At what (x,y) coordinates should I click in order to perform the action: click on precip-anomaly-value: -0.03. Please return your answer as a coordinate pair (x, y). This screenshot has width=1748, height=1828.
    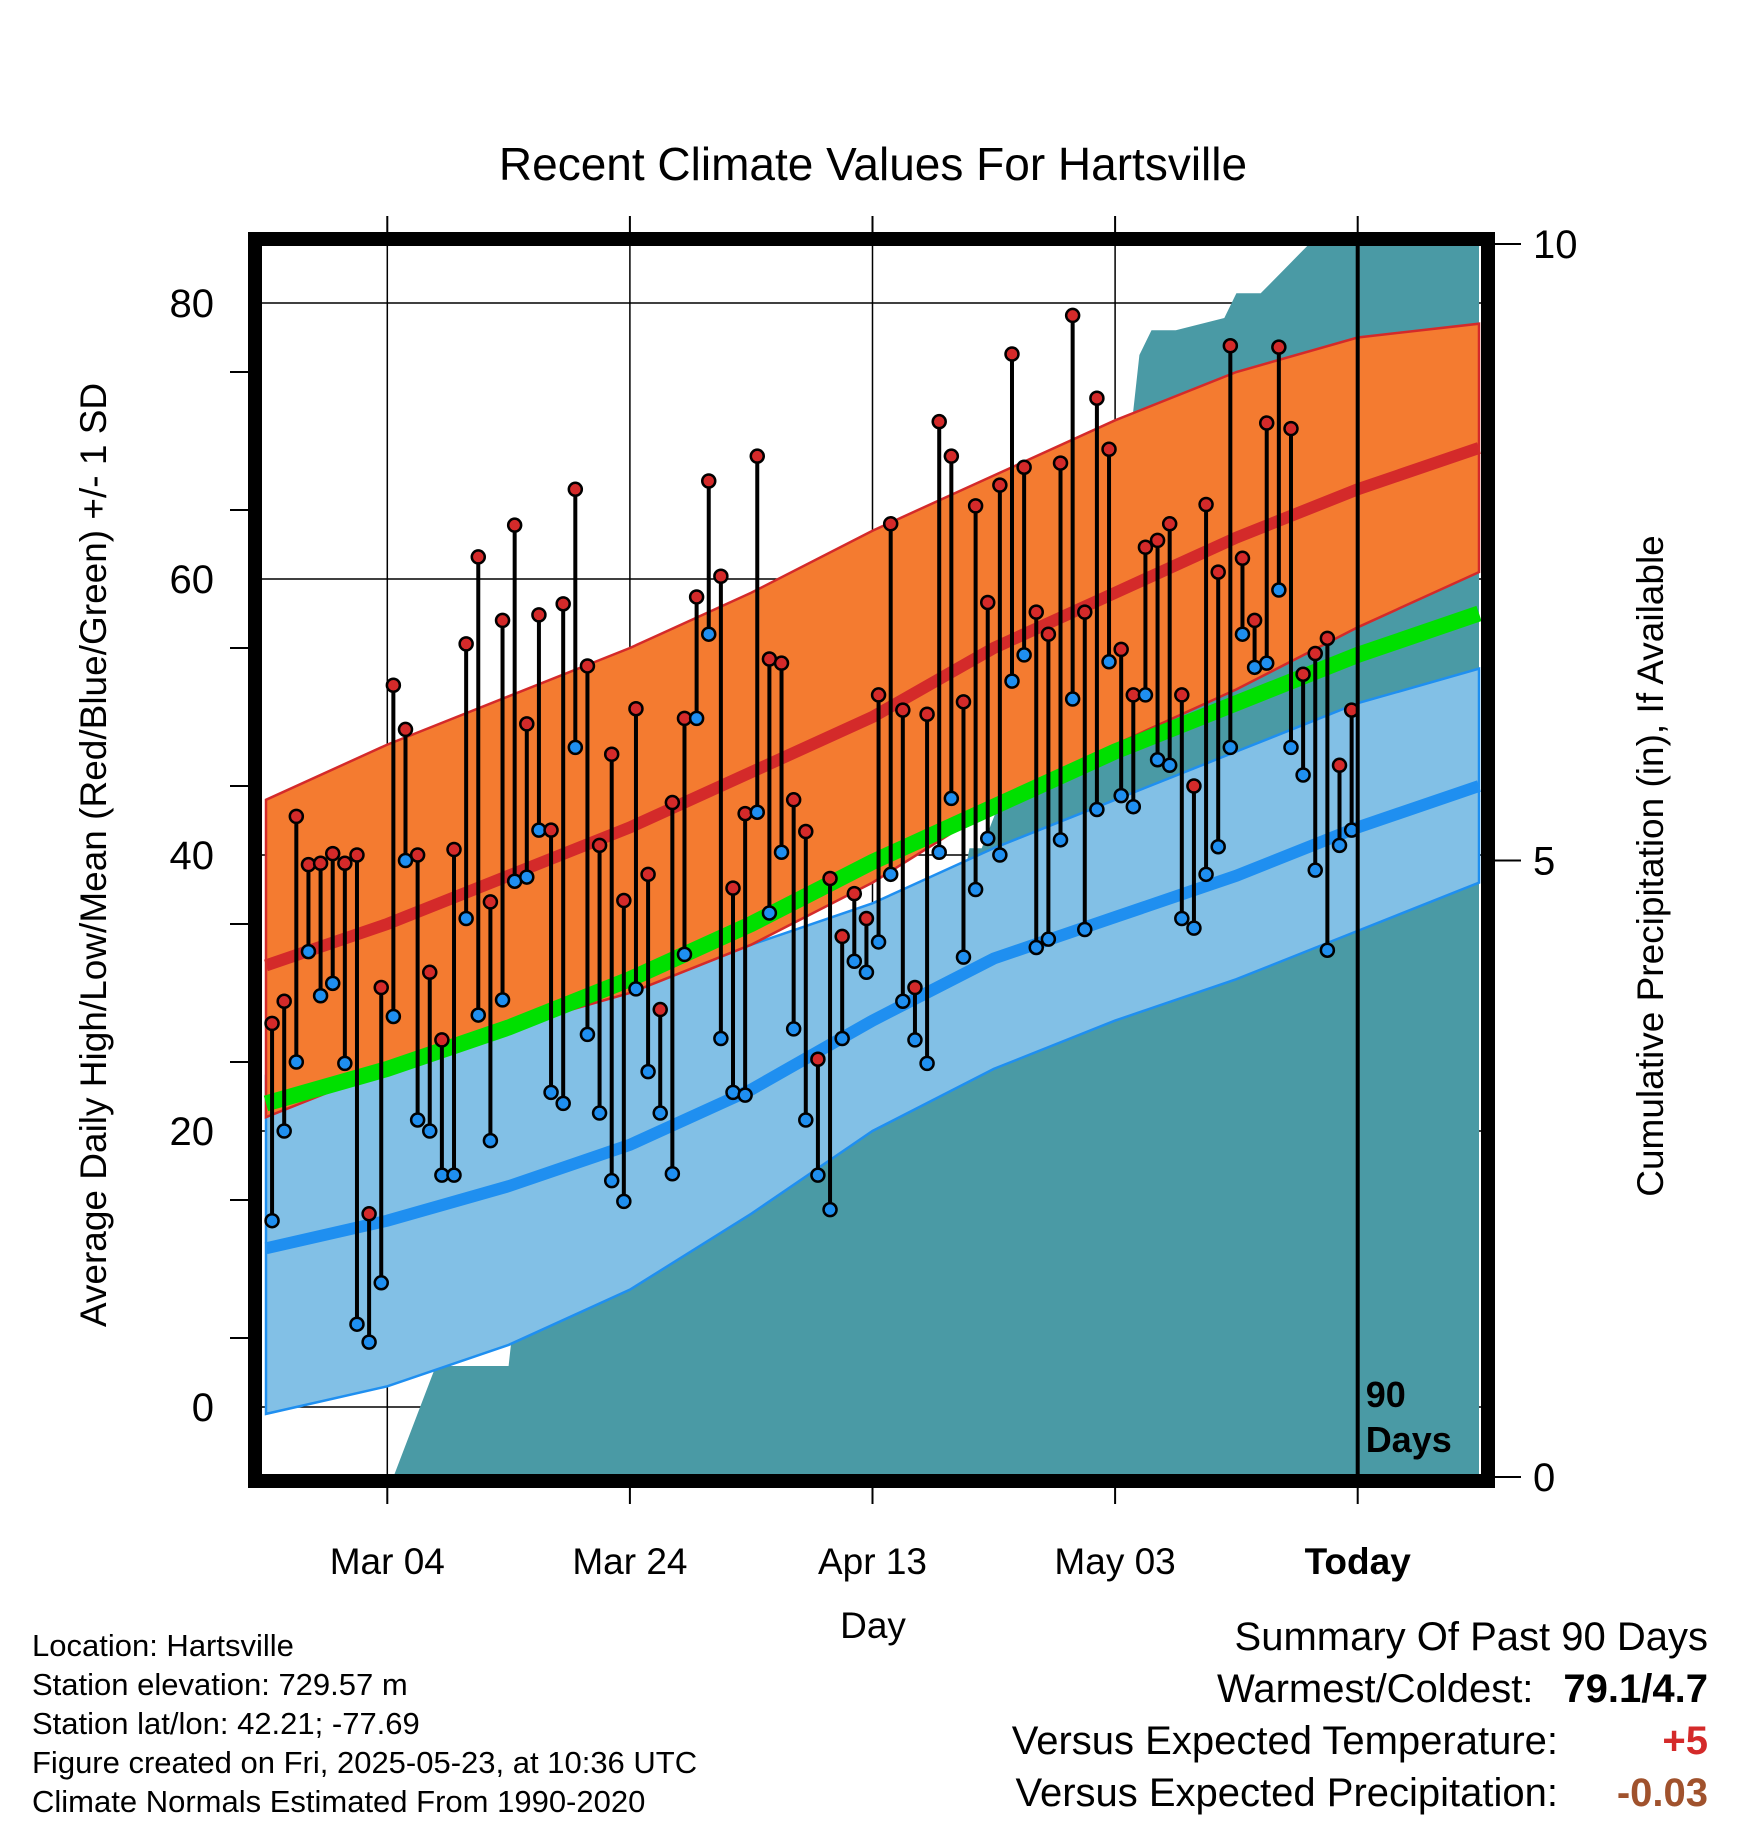
    Looking at the image, I should click on (1662, 1793).